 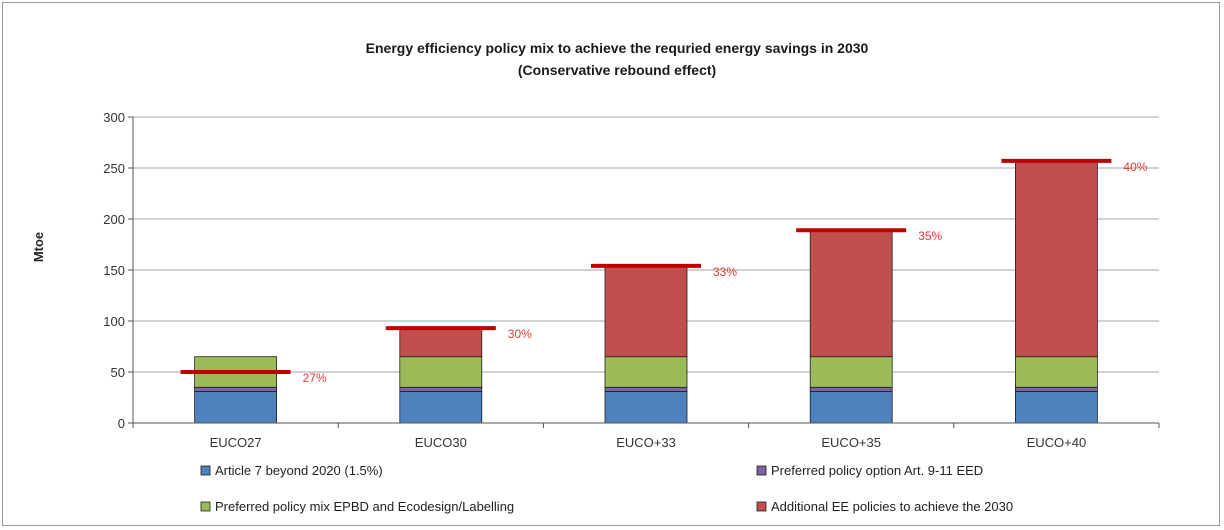 What do you see at coordinates (725, 272) in the screenshot?
I see `target-label: 33%` at bounding box center [725, 272].